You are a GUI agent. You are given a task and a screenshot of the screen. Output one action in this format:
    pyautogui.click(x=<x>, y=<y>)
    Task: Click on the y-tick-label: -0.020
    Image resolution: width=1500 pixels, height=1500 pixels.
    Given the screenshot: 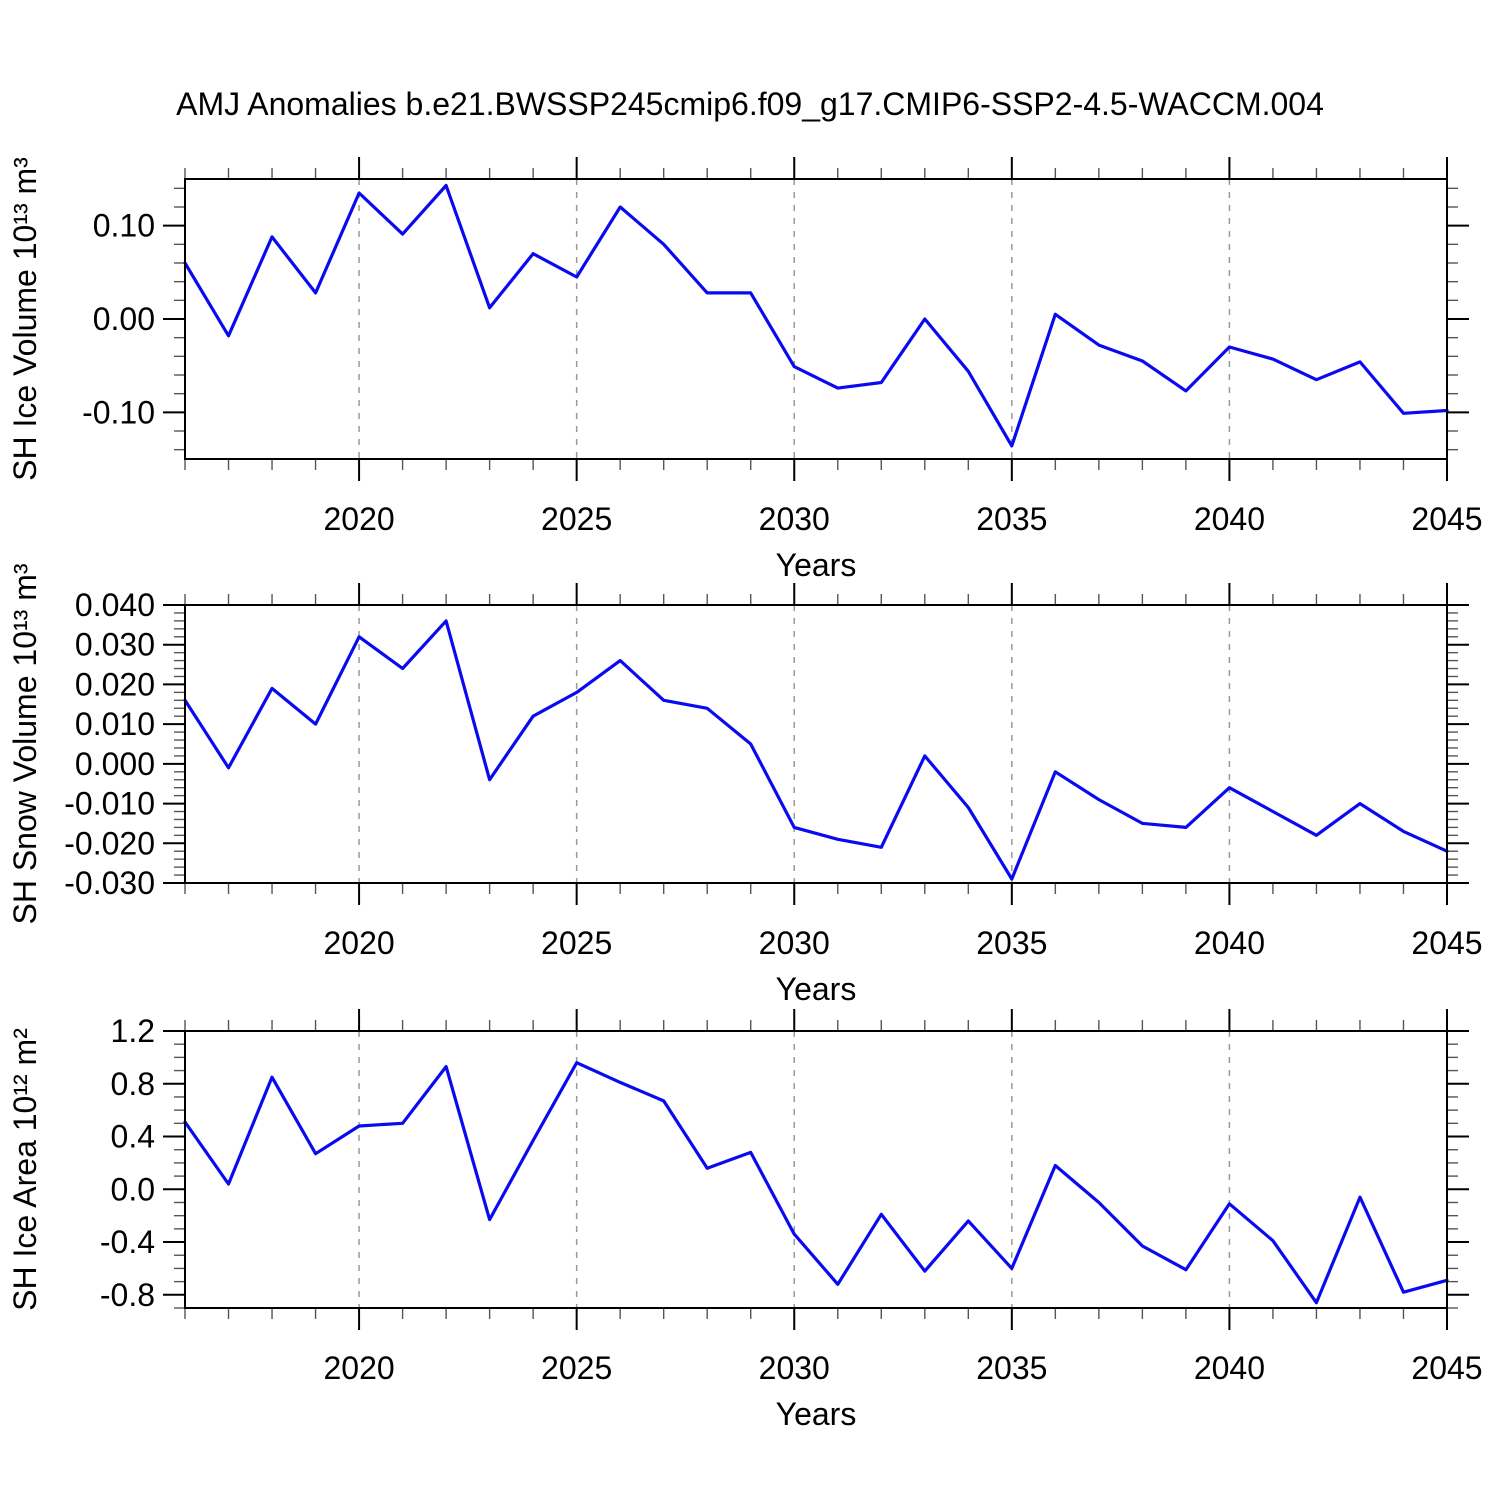 What is the action you would take?
    pyautogui.click(x=109, y=843)
    